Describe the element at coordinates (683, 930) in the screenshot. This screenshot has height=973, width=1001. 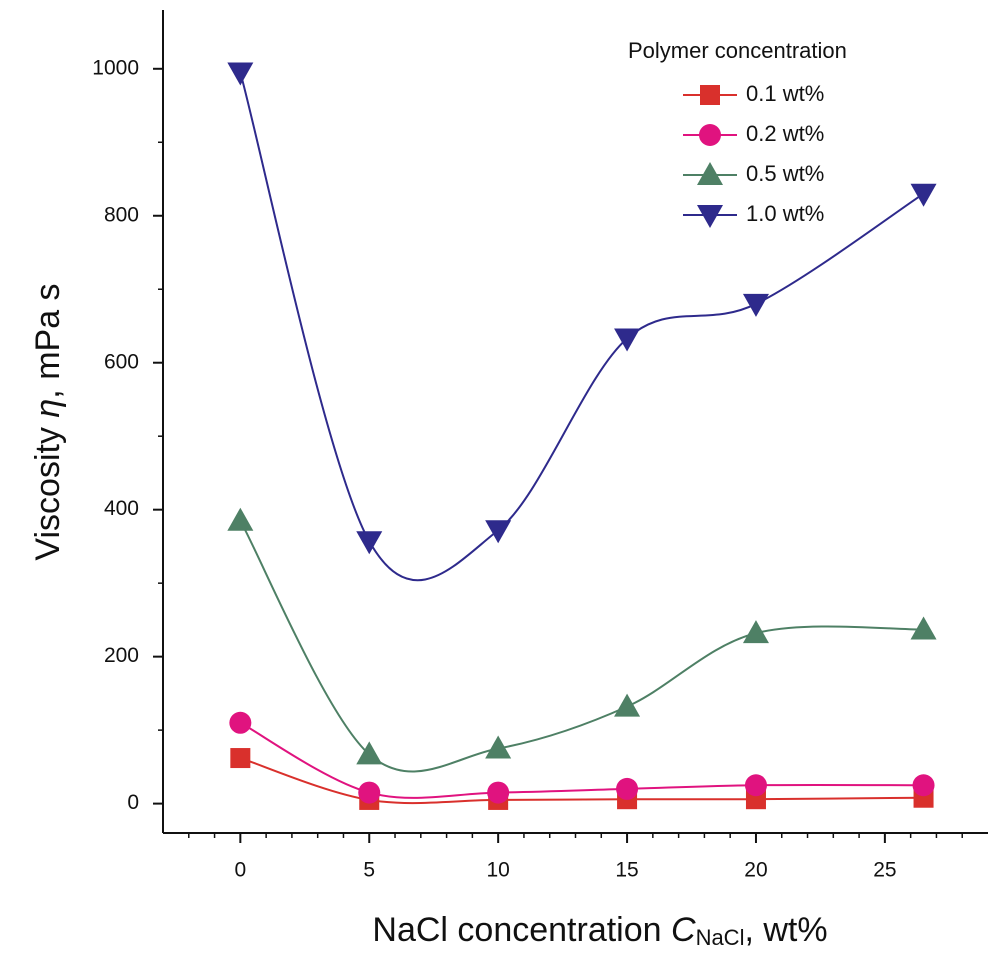
I see `x-label-symbol: C` at that location.